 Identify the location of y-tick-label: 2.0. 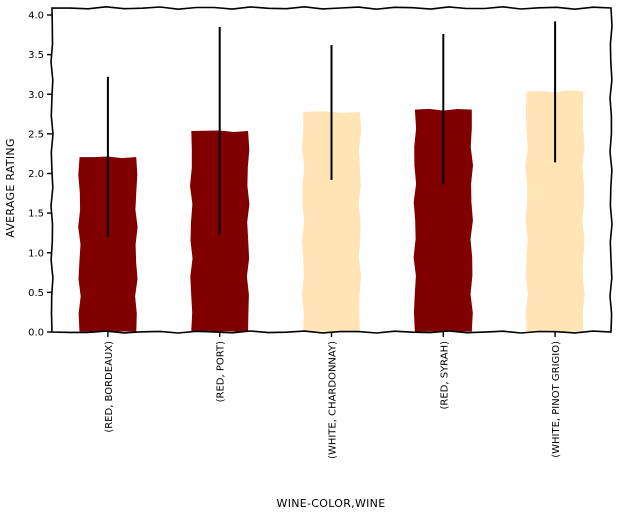
(36, 174).